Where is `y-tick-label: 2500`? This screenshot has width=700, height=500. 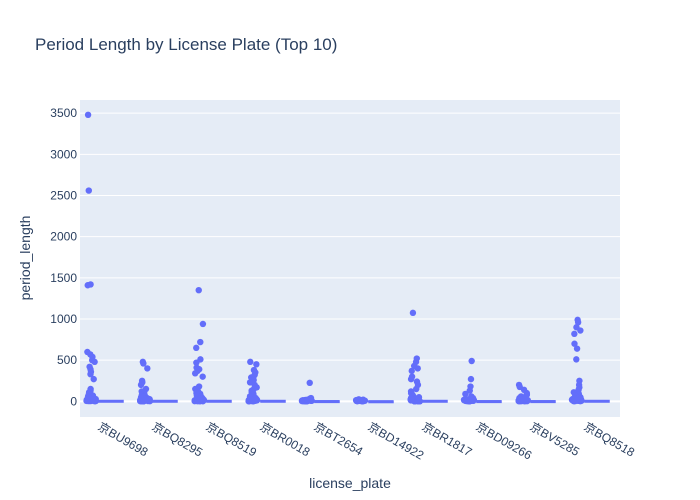
y-tick-label: 2500 is located at coordinates (63, 196).